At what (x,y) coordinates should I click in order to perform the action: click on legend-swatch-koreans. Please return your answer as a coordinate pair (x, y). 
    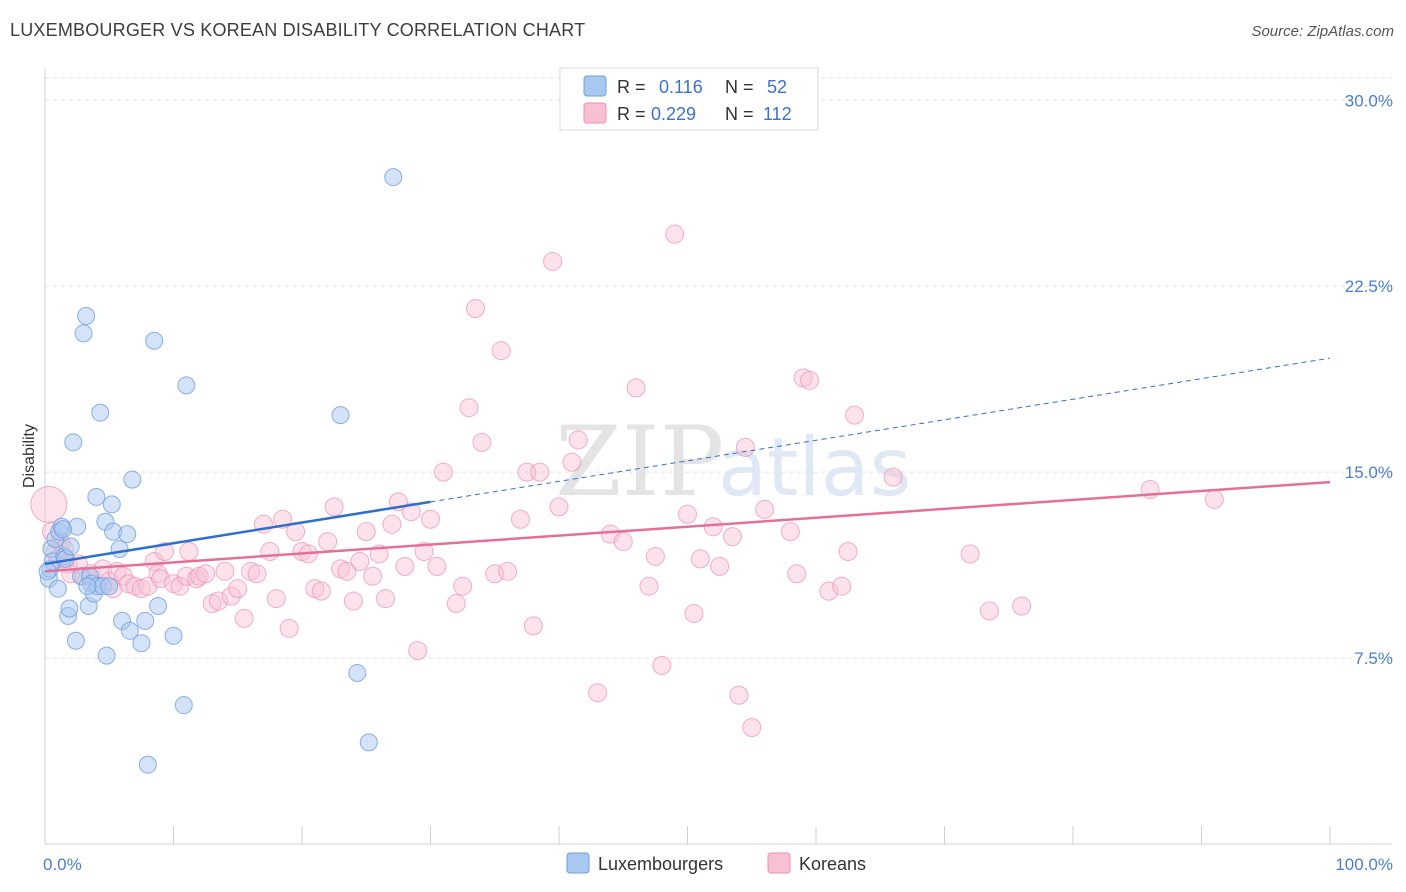
    Looking at the image, I should click on (595, 113).